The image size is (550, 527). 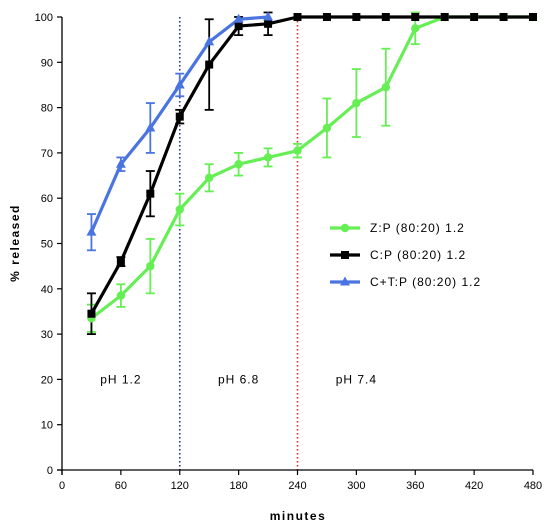 I want to click on legend-label-2: C+T:P (80:20) 1.2, so click(x=425, y=282).